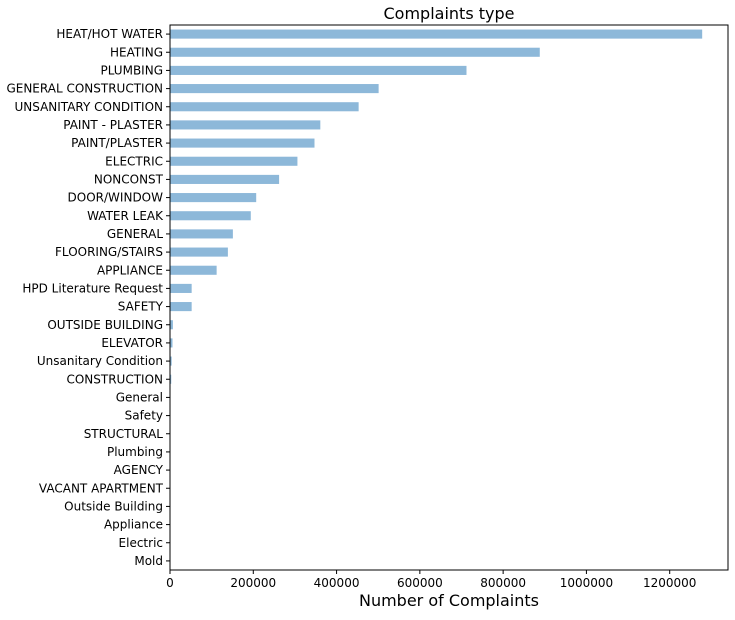 This screenshot has width=735, height=620. Describe the element at coordinates (337, 583) in the screenshot. I see `x-tick-label: 400000` at that location.